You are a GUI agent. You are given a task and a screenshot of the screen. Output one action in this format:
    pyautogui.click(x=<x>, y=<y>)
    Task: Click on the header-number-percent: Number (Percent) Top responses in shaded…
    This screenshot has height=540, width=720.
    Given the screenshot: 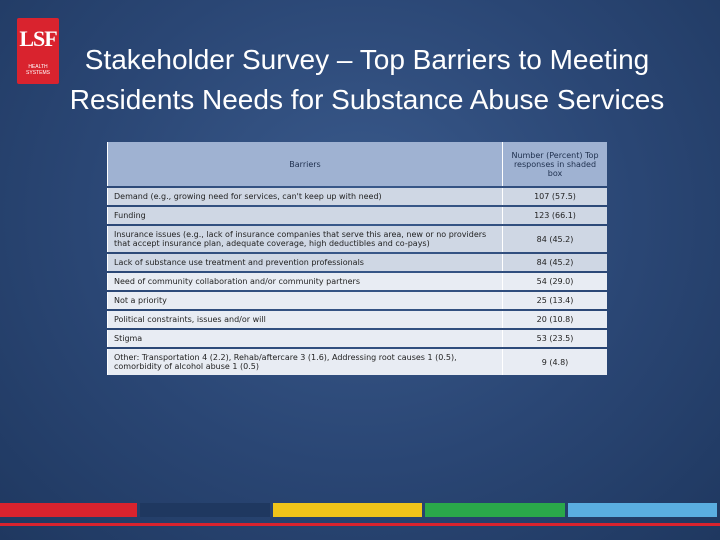 What is the action you would take?
    pyautogui.click(x=554, y=164)
    